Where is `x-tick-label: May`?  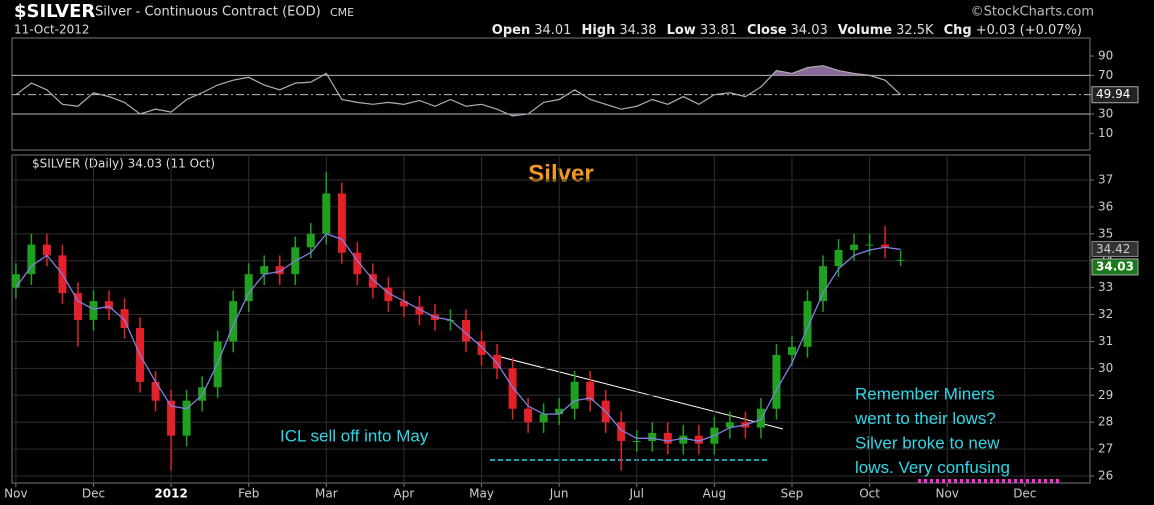
x-tick-label: May is located at coordinates (481, 494).